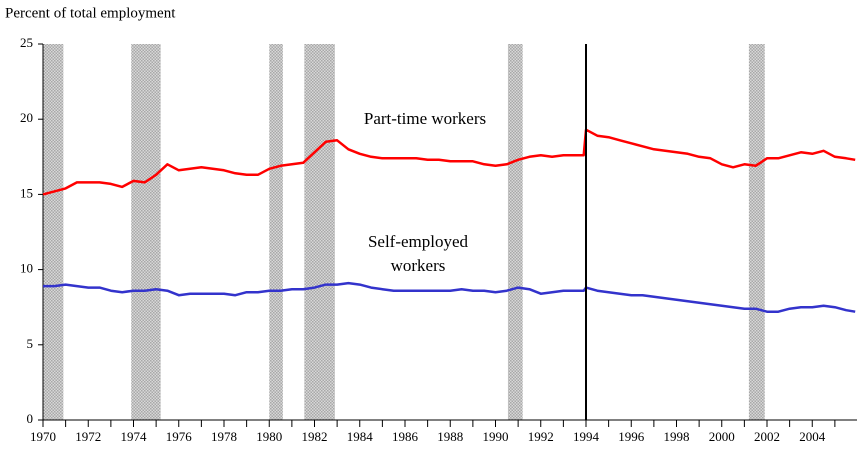  I want to click on x-tick-label: 1996, so click(631, 436).